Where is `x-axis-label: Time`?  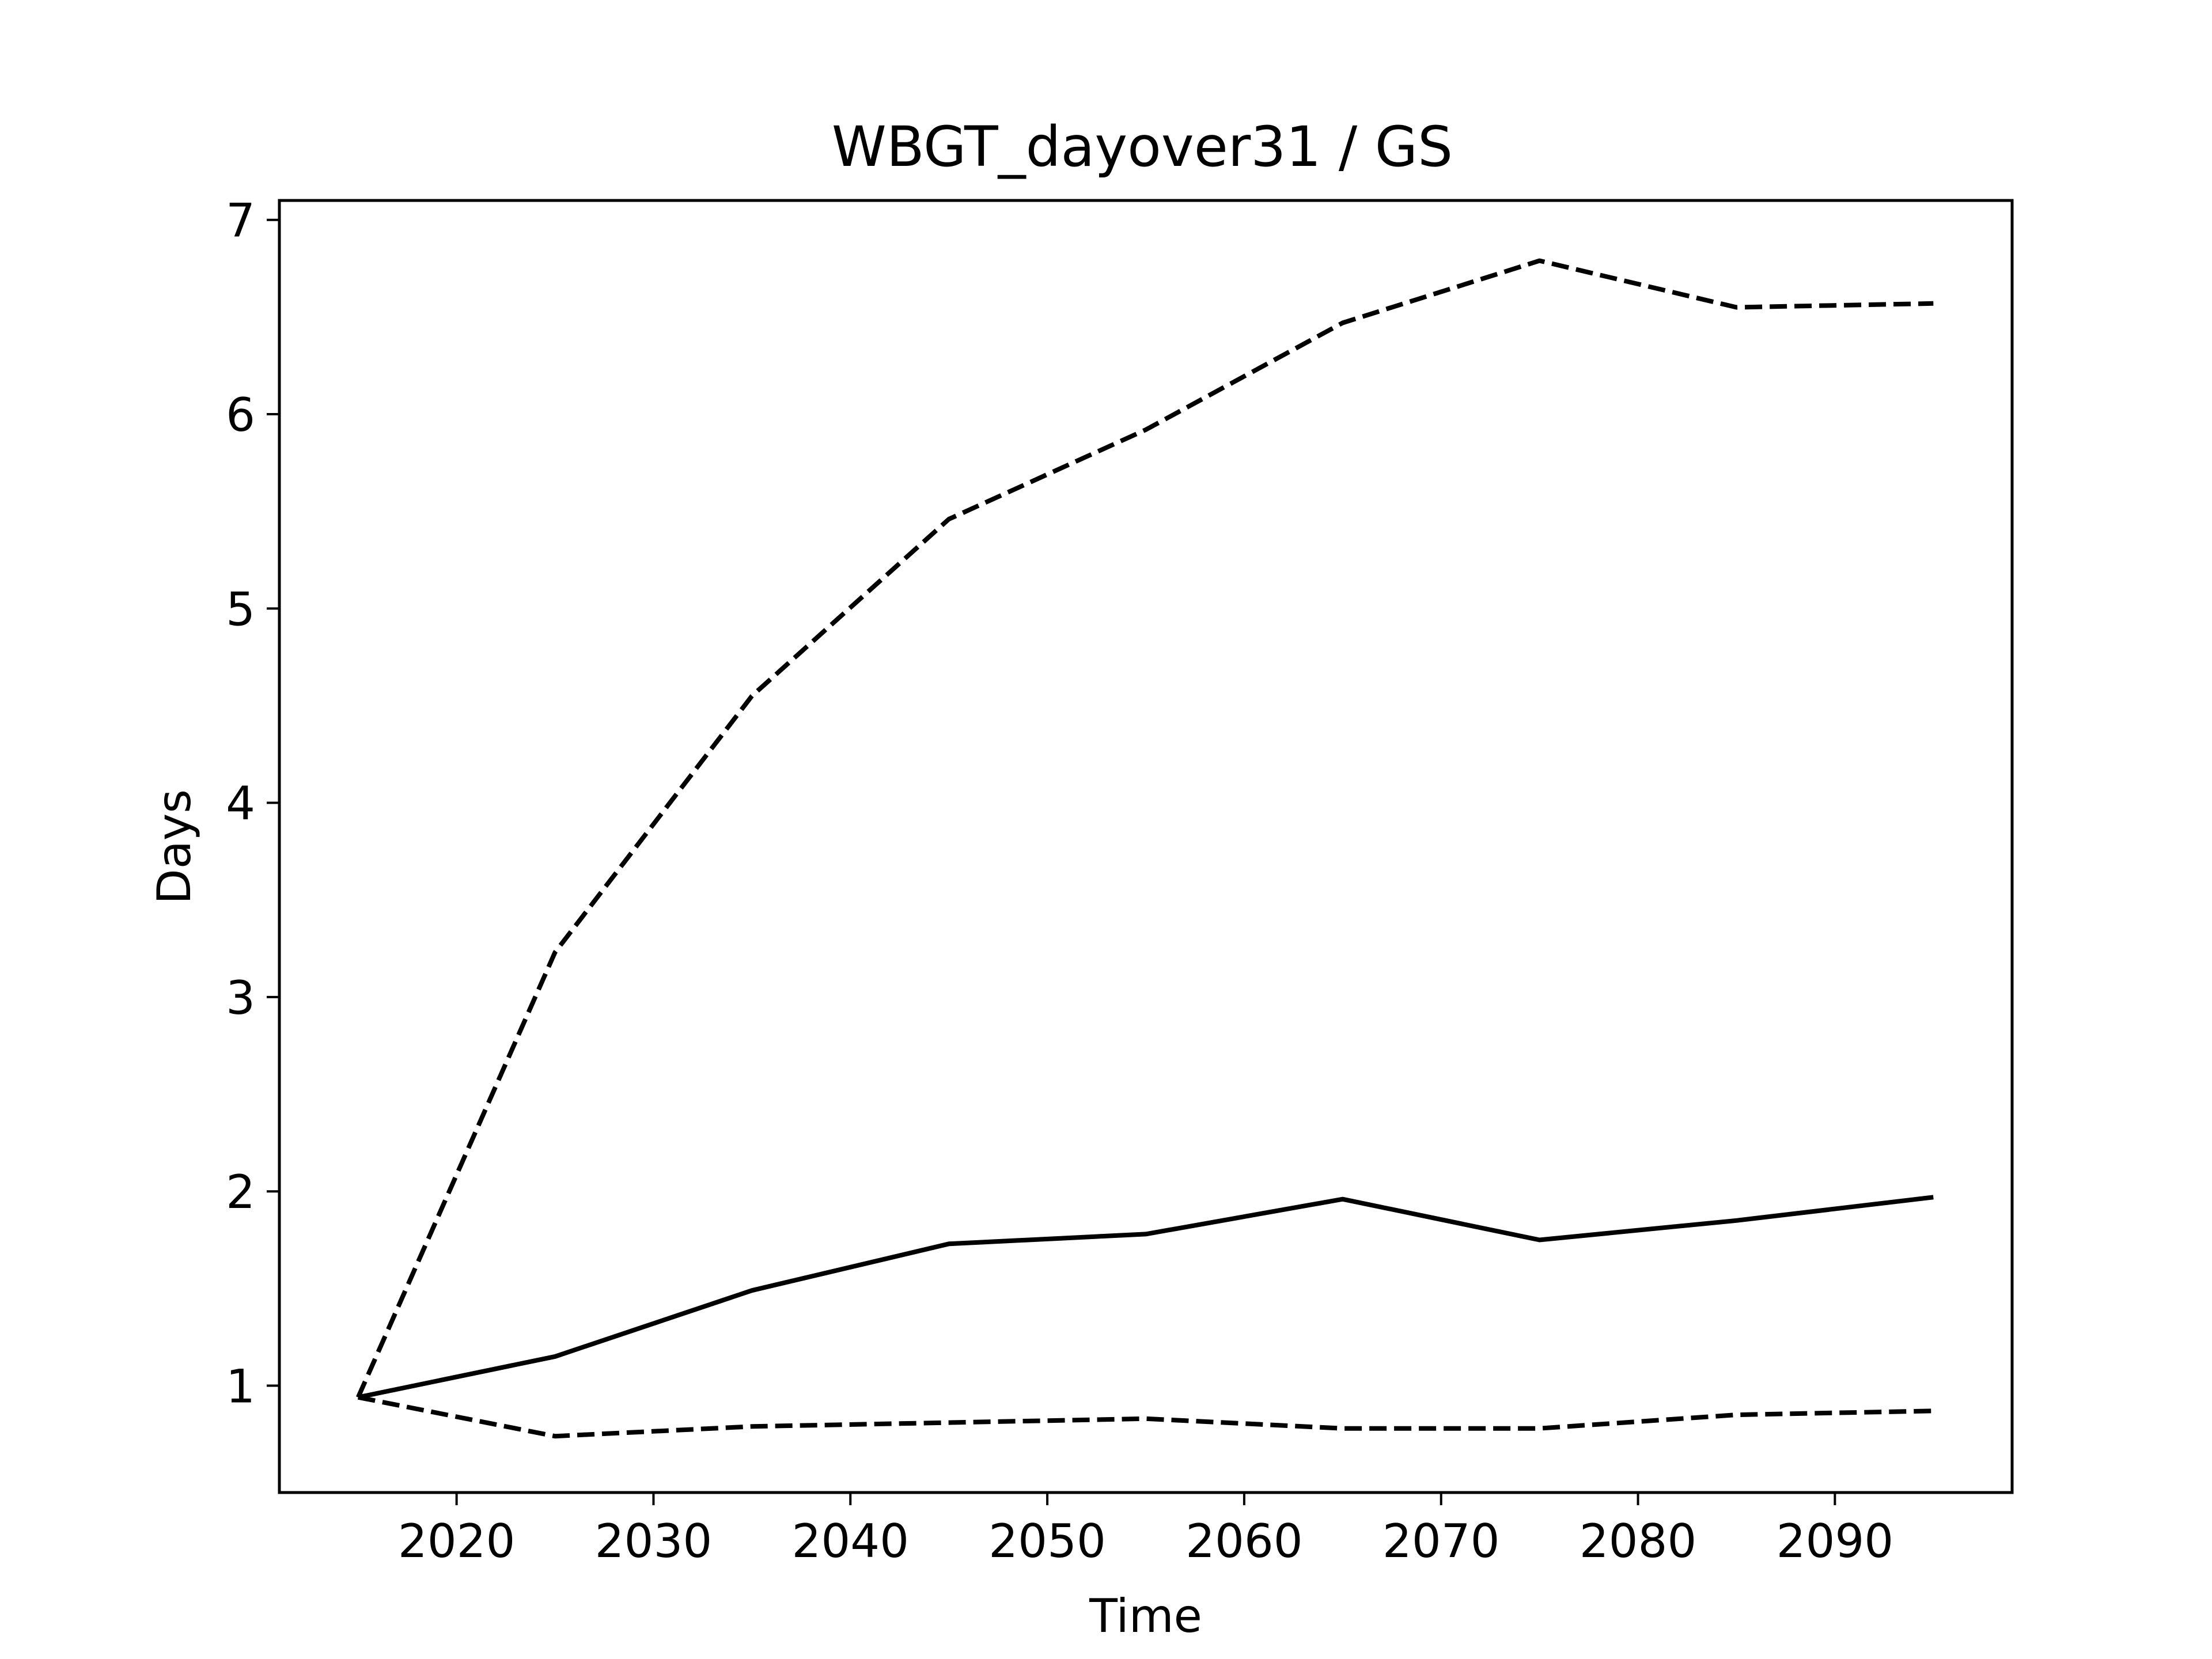 x-axis-label: Time is located at coordinates (1145, 1616).